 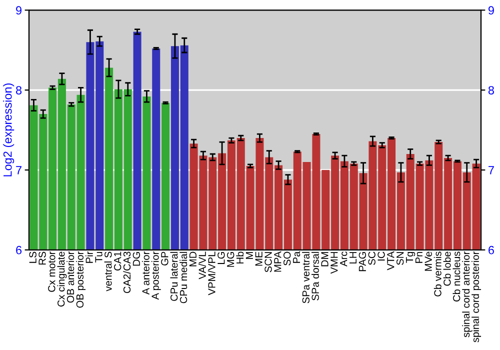 I want to click on y-tick-label: 7, so click(x=19, y=170).